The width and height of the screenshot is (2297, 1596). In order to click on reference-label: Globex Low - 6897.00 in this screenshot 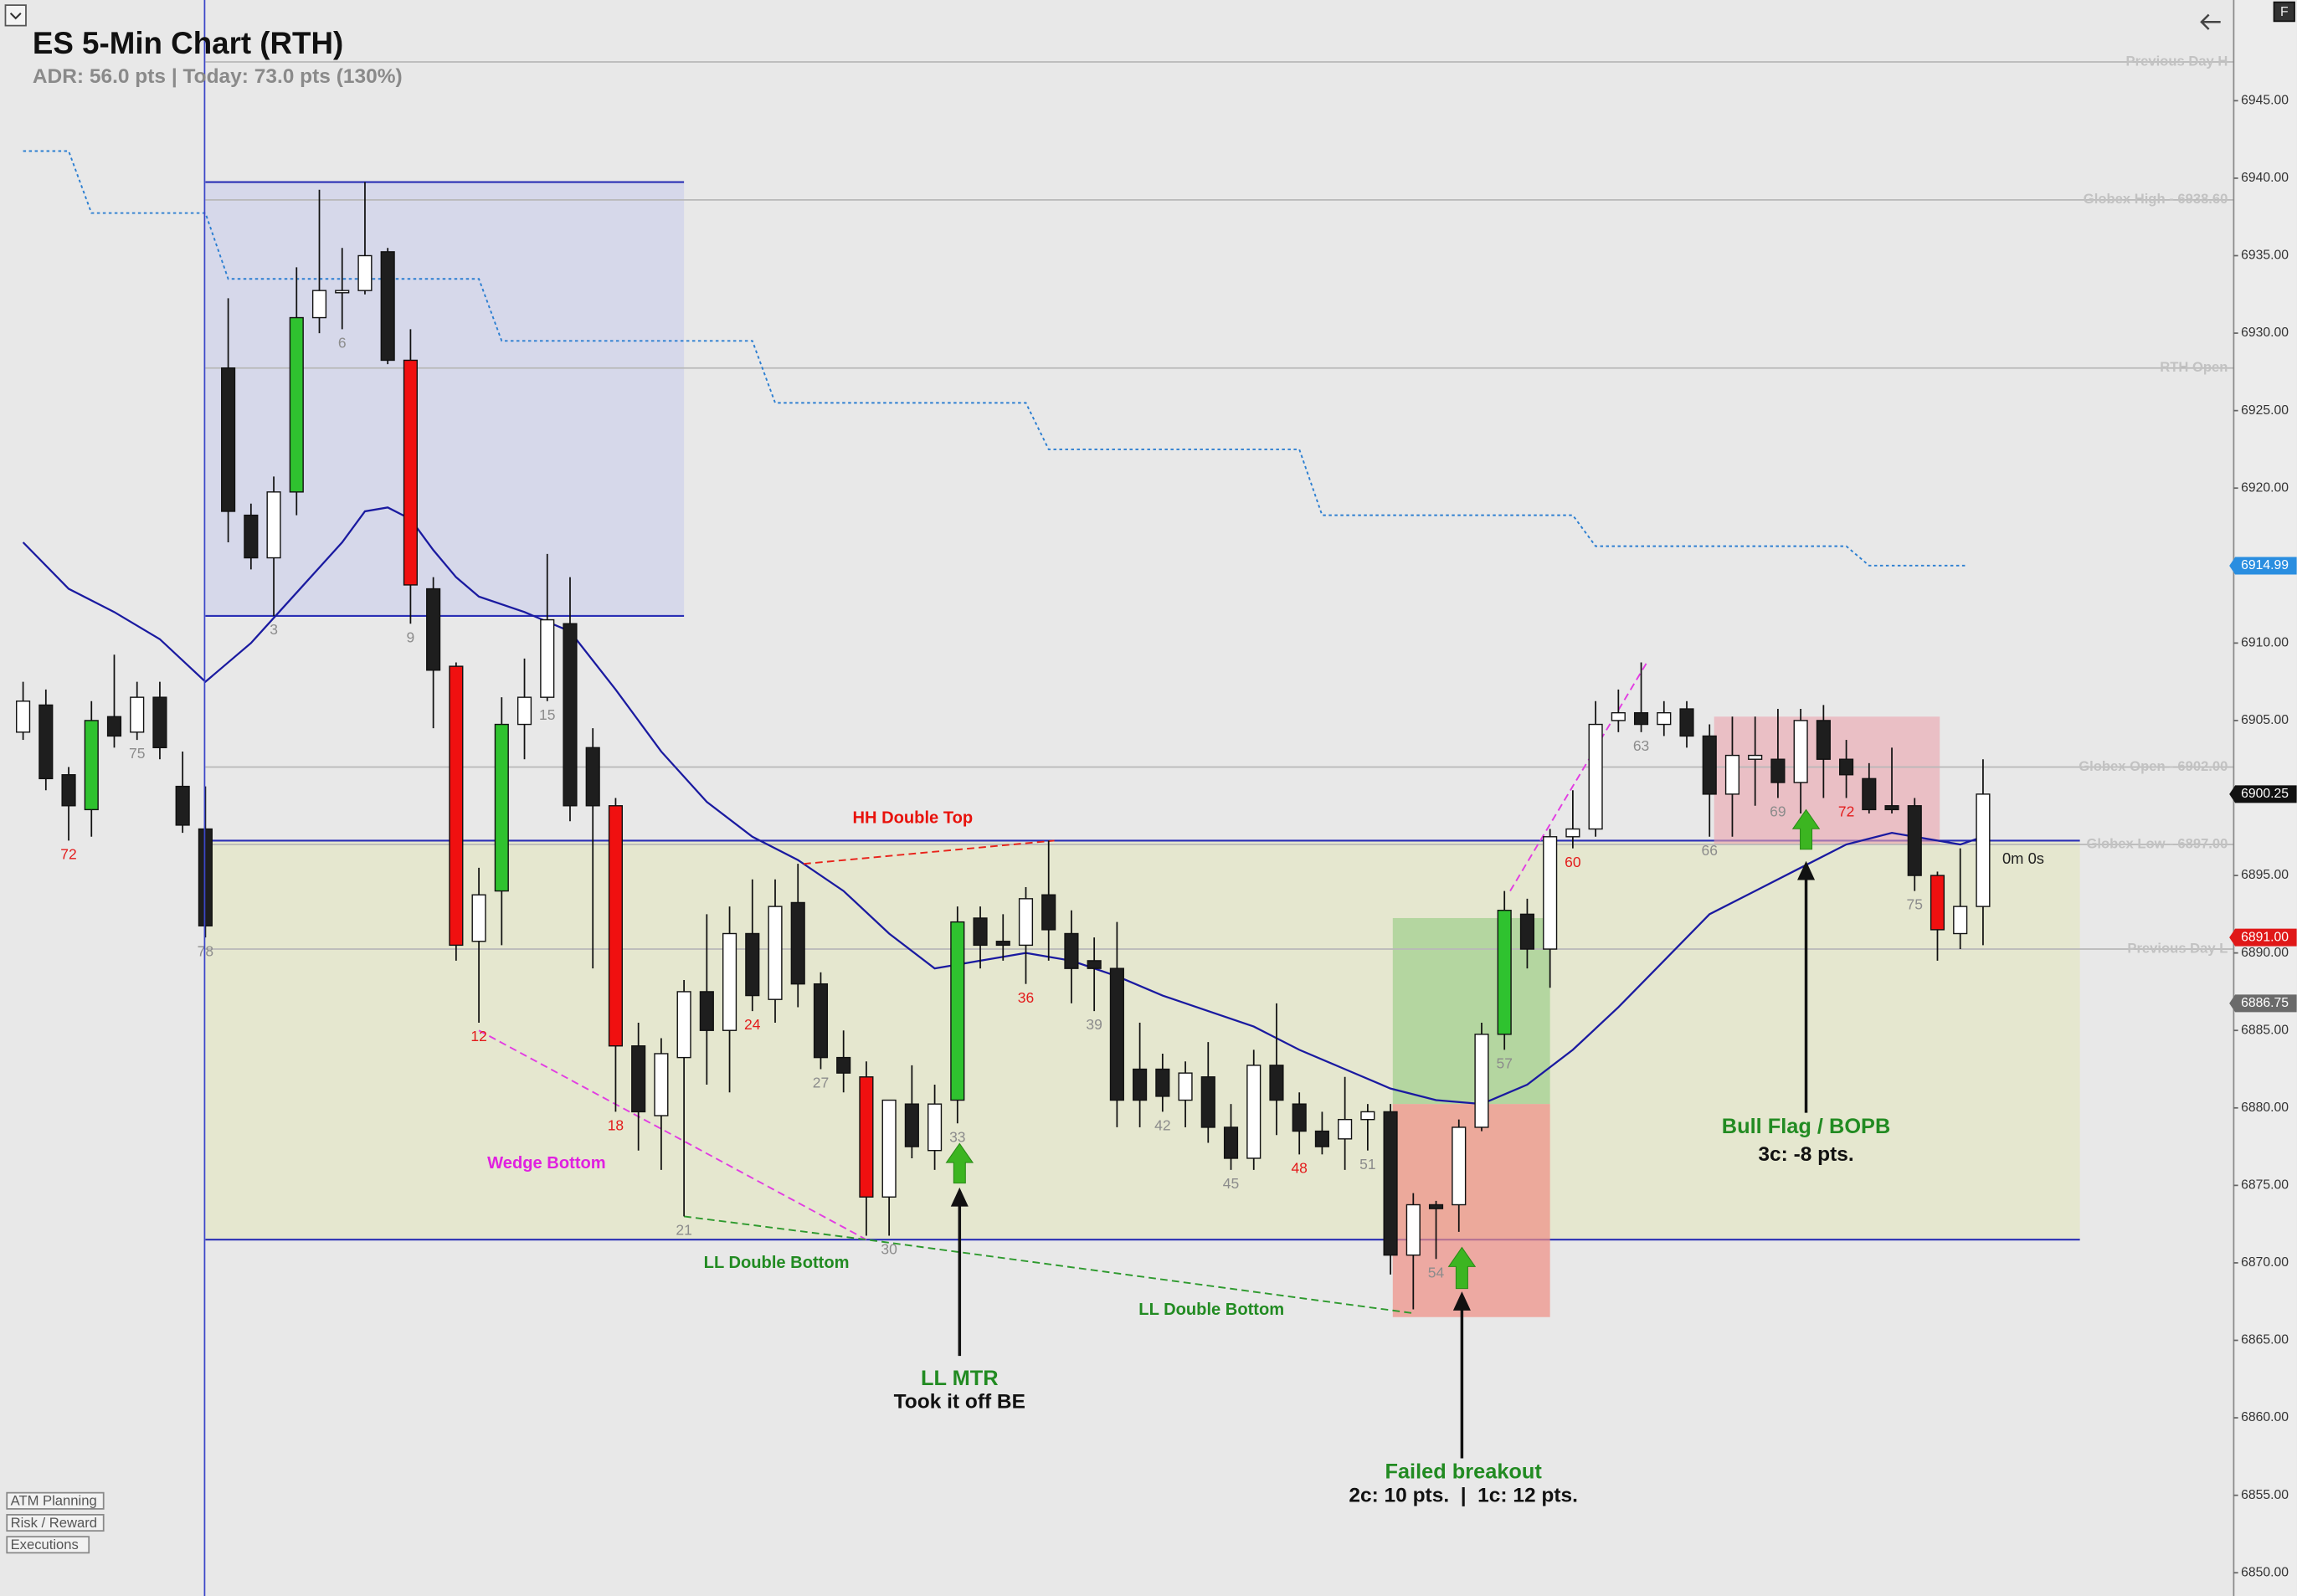, I will do `click(2157, 843)`.